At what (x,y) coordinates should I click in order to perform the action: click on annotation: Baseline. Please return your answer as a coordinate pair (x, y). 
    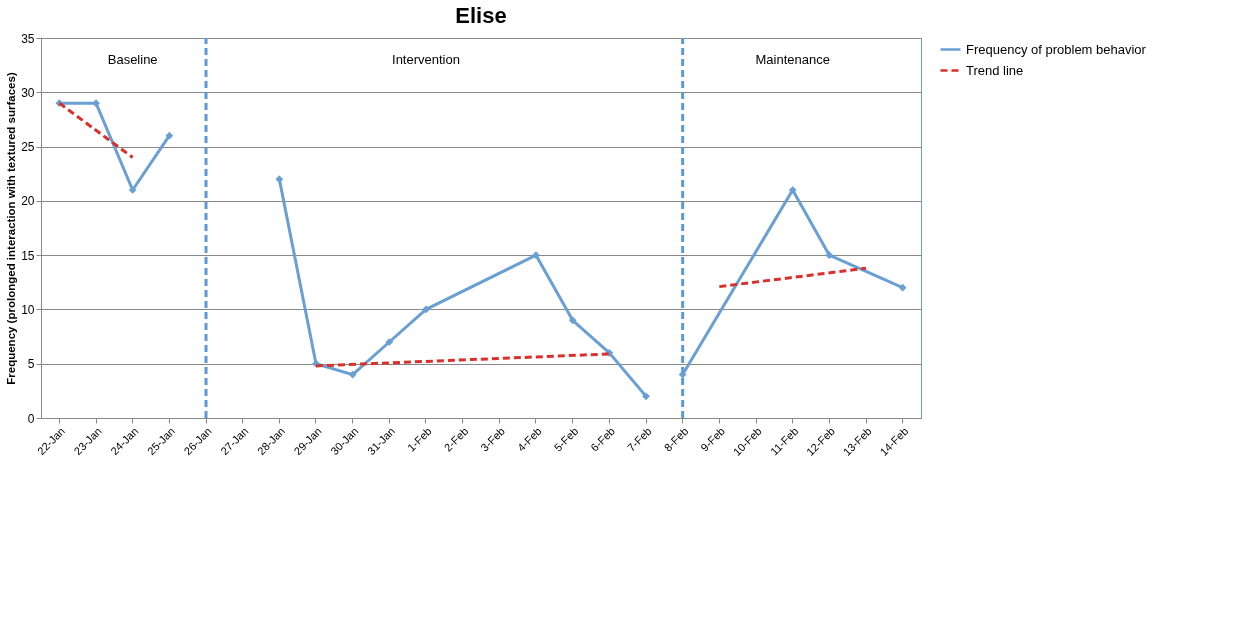
    Looking at the image, I should click on (132, 59).